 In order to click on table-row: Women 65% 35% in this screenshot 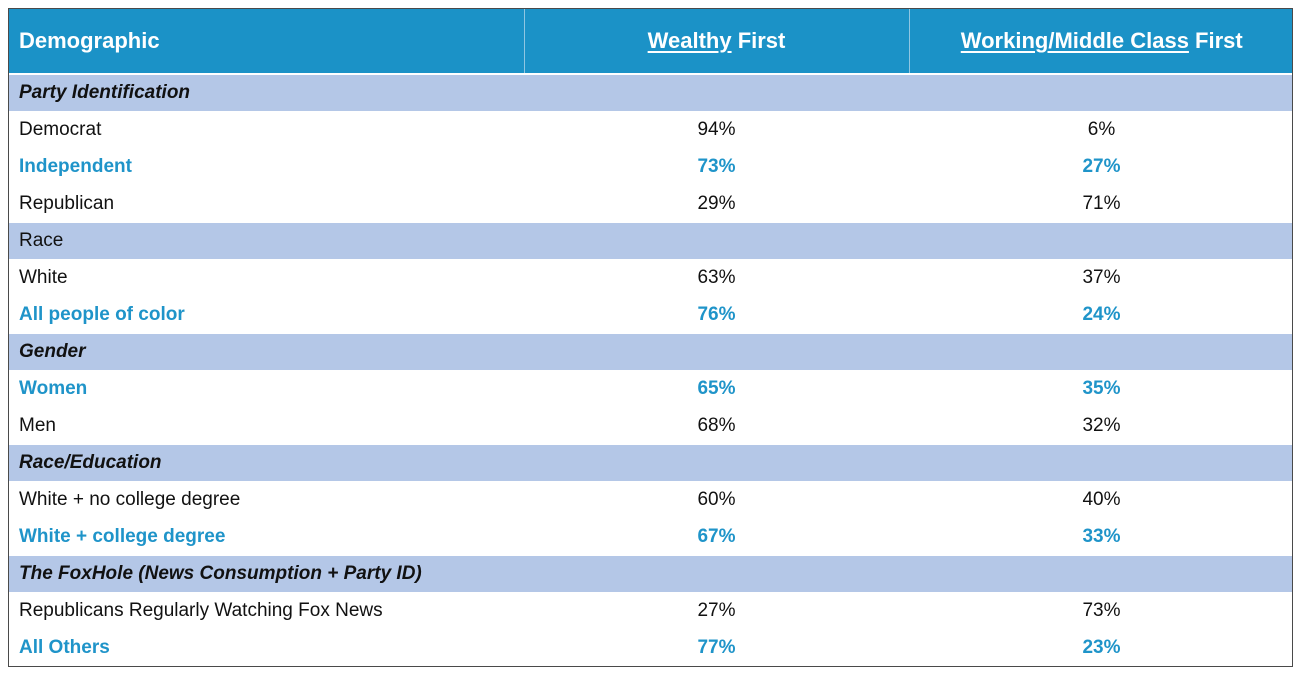, I will do `click(650, 389)`.